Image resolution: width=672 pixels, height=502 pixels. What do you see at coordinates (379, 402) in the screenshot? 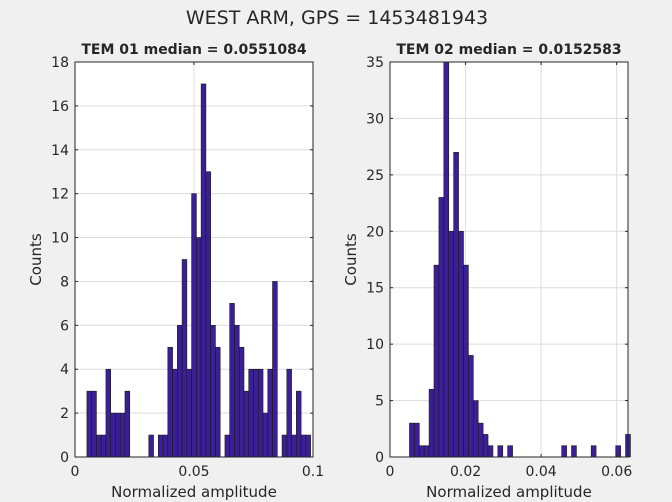
I see `y-tick-label: 5` at bounding box center [379, 402].